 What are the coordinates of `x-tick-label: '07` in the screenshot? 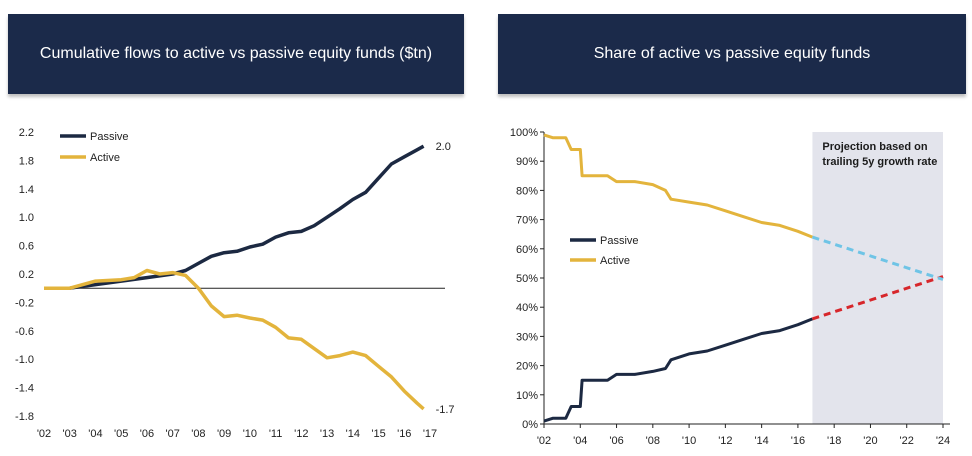 It's located at (172, 434).